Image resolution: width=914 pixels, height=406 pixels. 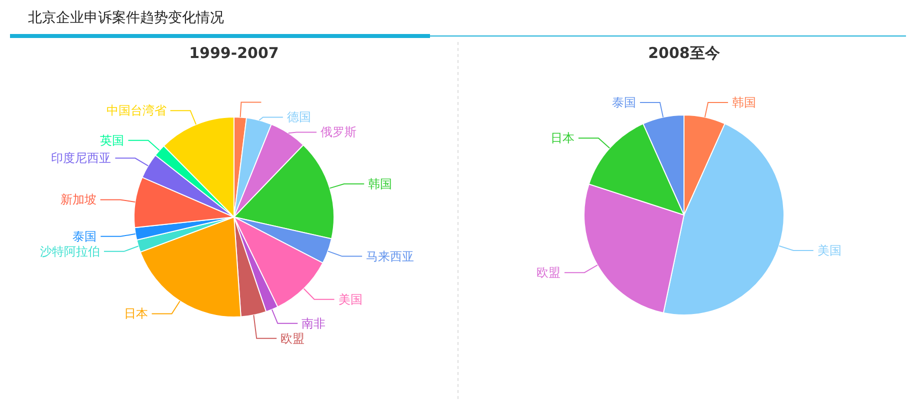 What do you see at coordinates (298, 117) in the screenshot?
I see `slice-label: 德国` at bounding box center [298, 117].